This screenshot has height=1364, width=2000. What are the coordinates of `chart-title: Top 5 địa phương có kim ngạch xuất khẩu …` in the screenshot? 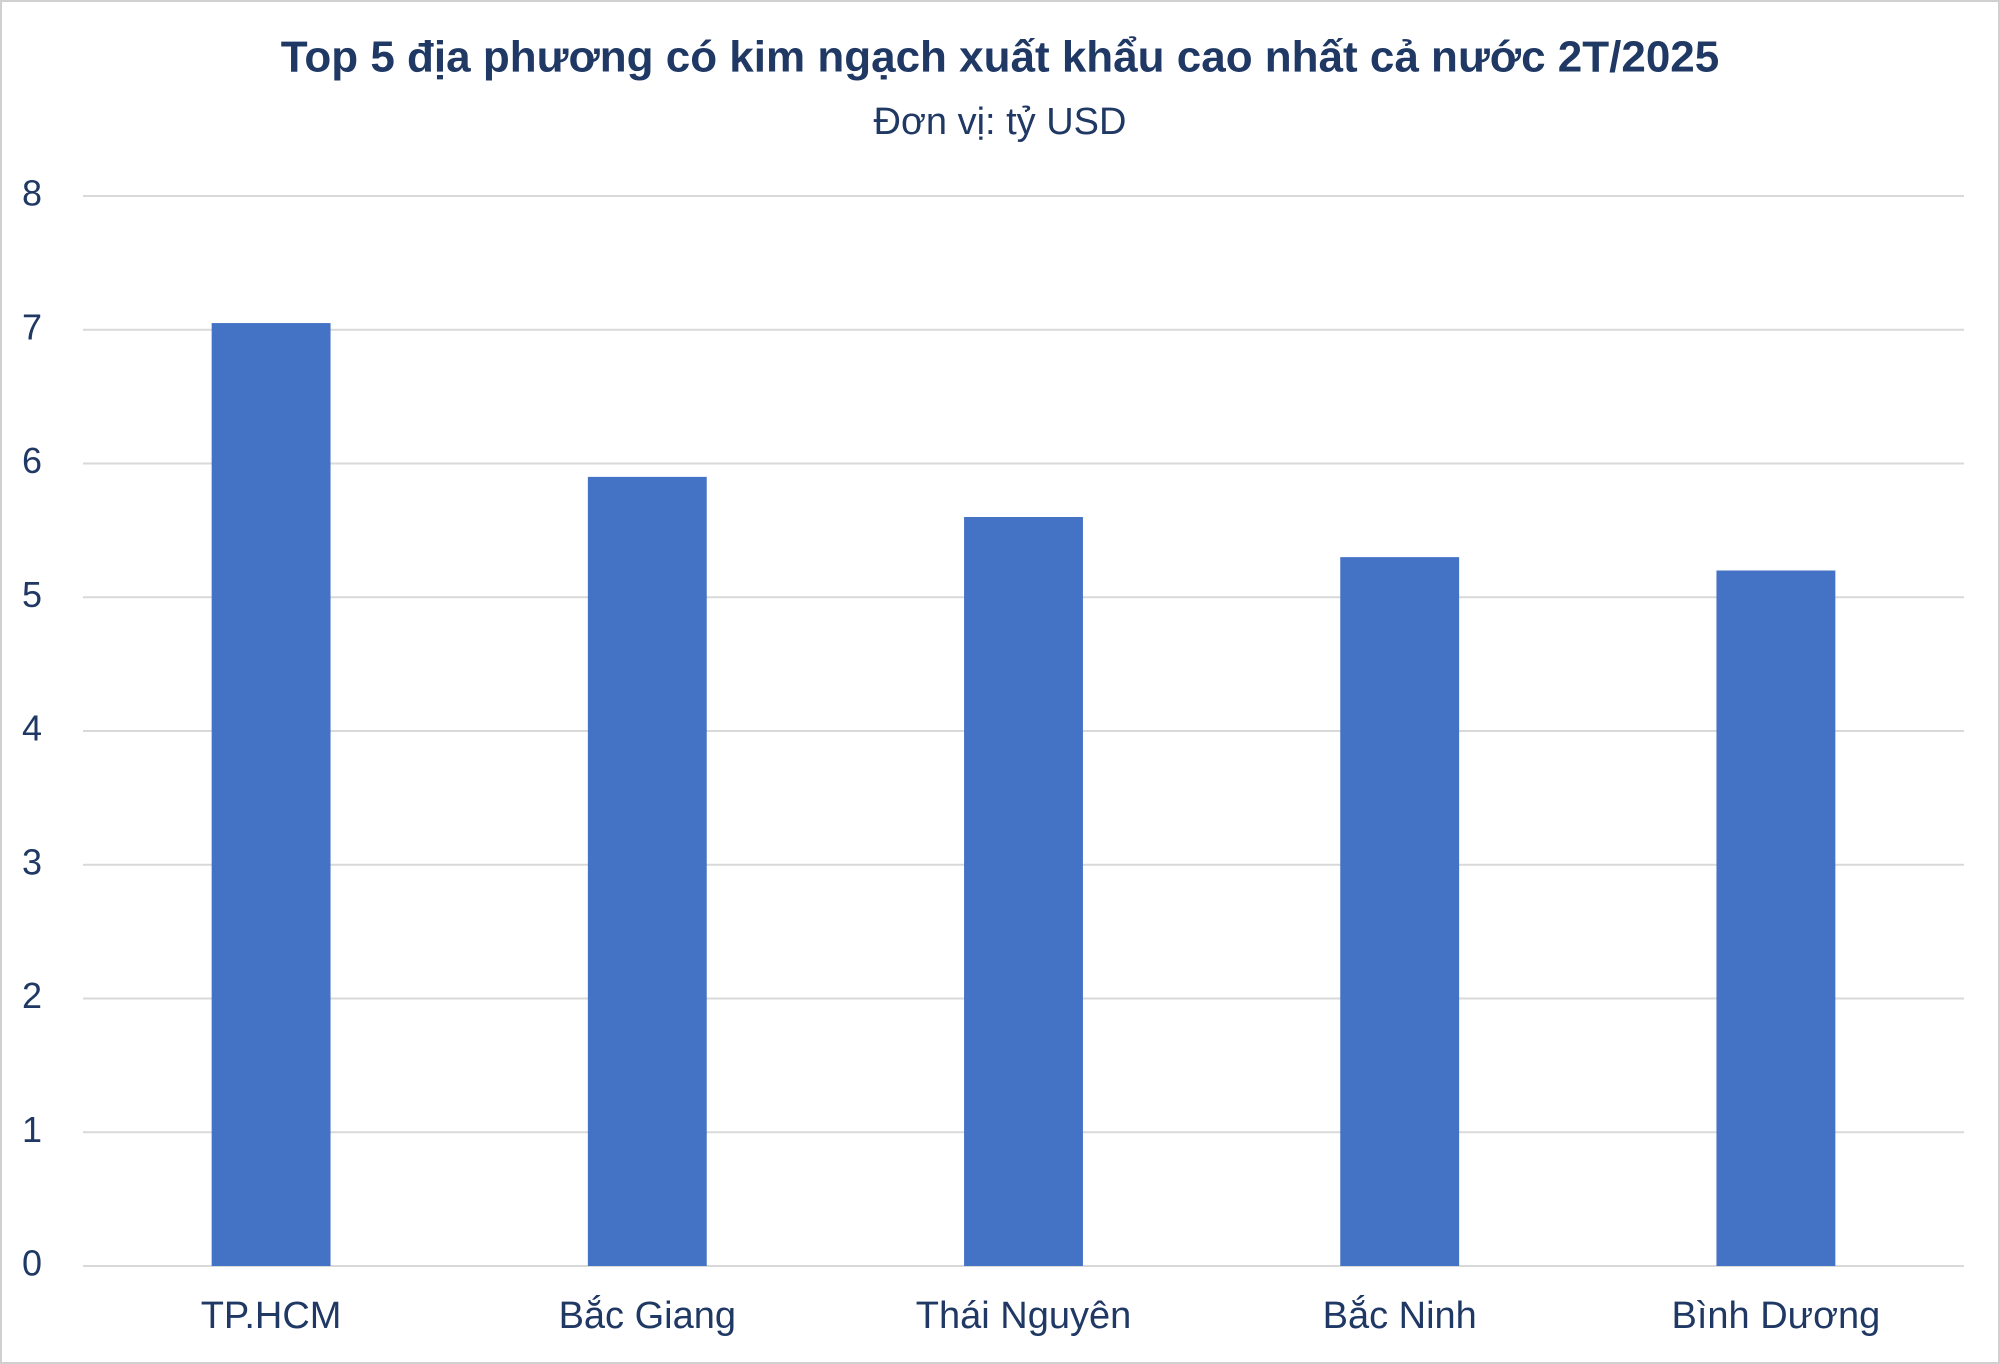 It's located at (1000, 57).